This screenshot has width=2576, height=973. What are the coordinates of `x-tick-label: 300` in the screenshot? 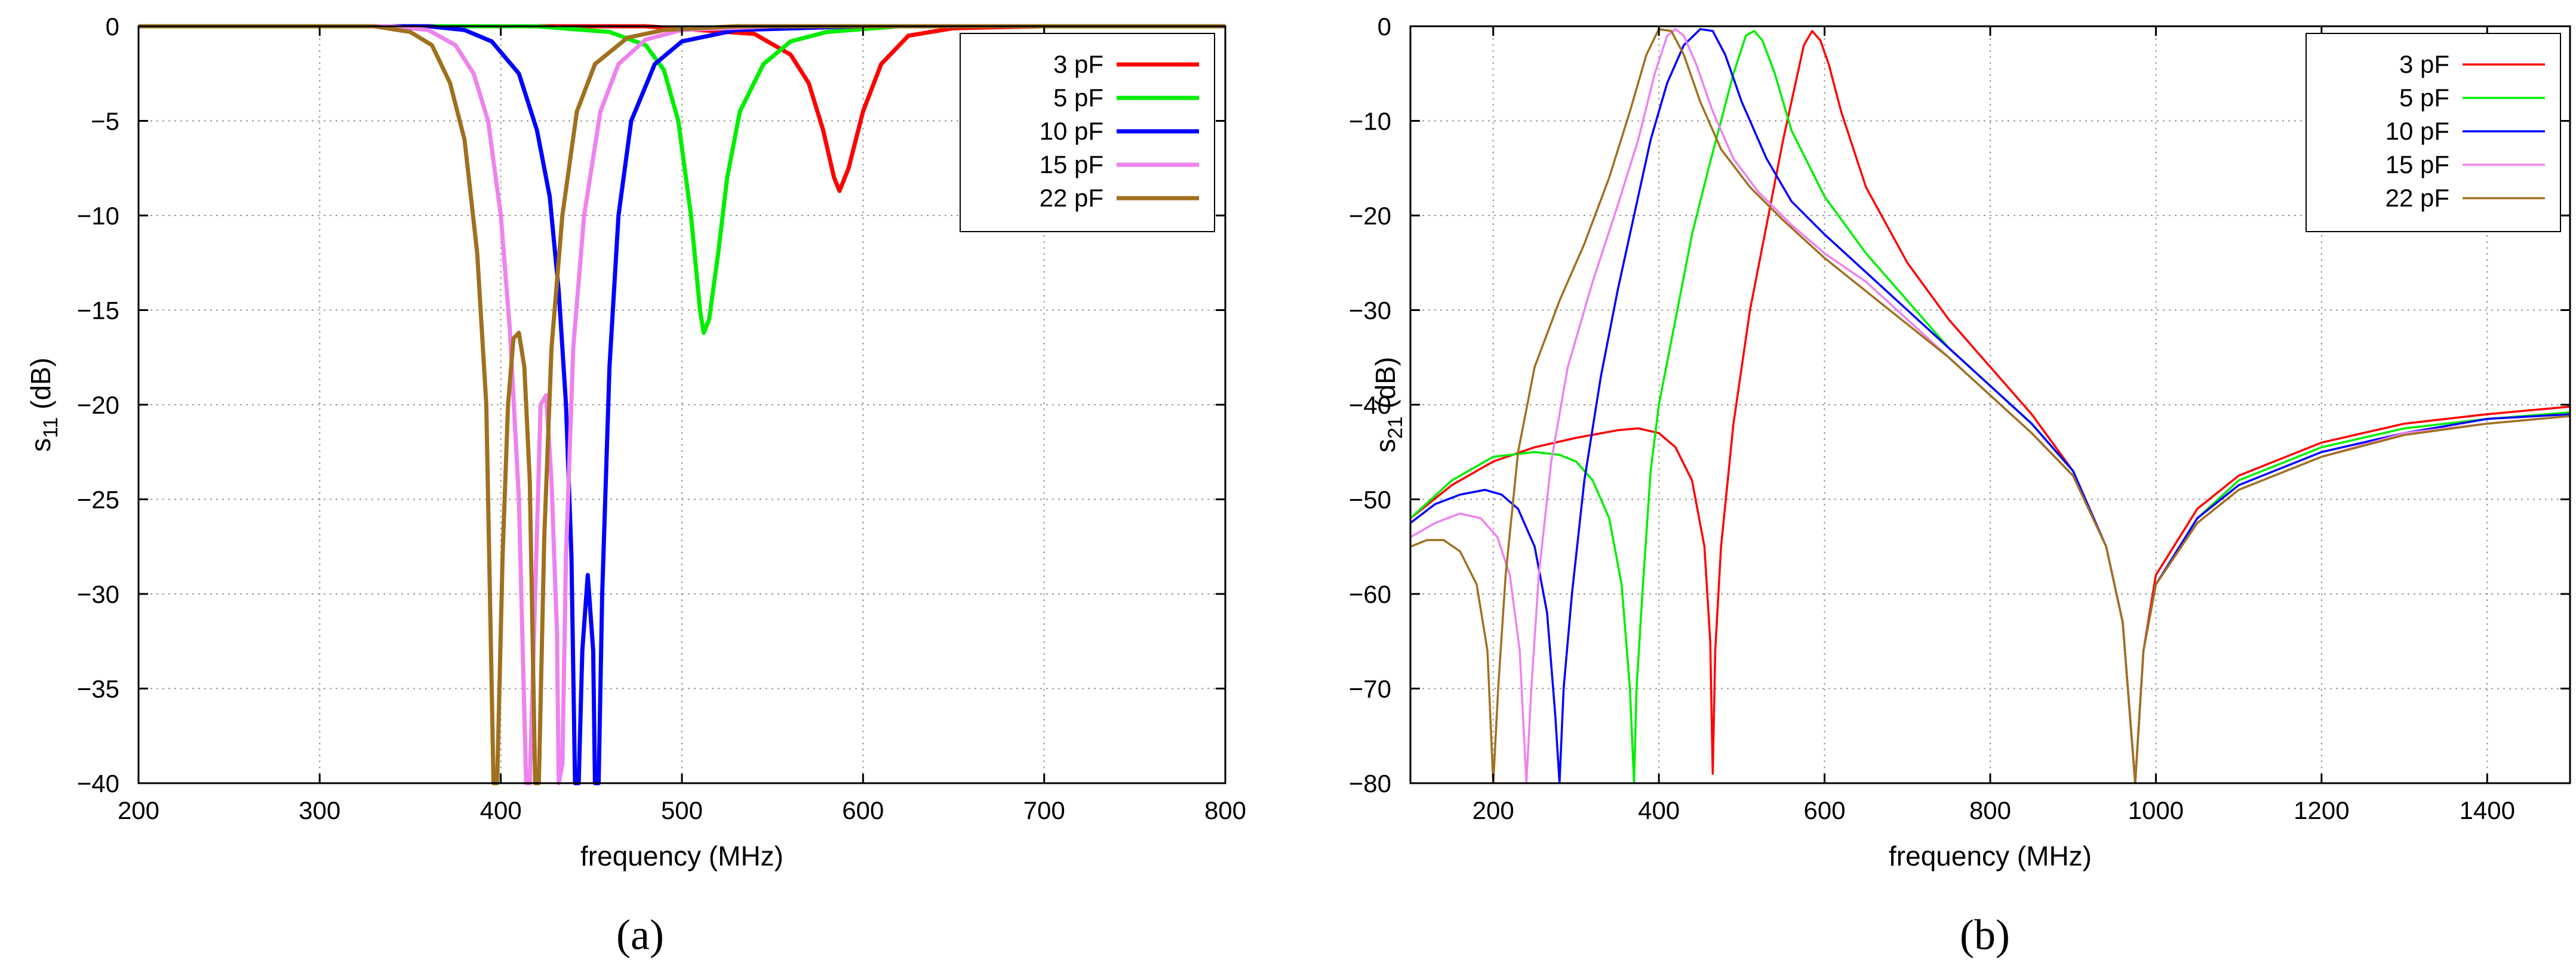 It's located at (319, 810).